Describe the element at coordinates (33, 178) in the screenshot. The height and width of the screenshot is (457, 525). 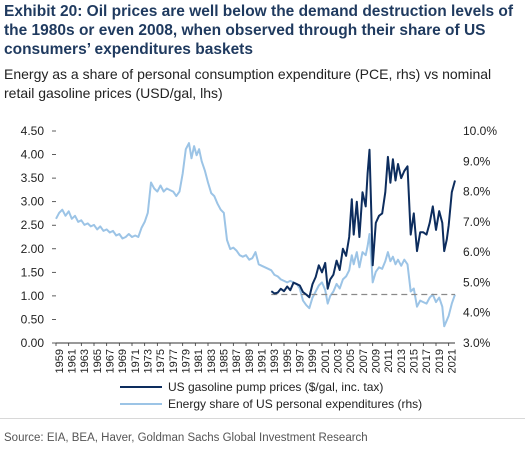
I see `y-tick-left-label: 3.50` at that location.